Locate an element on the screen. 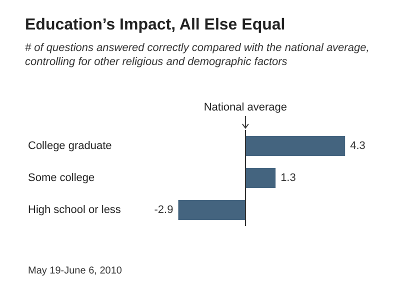 The height and width of the screenshot is (290, 405). chart-title: Education’s Impact, All Else Equal is located at coordinates (155, 25).